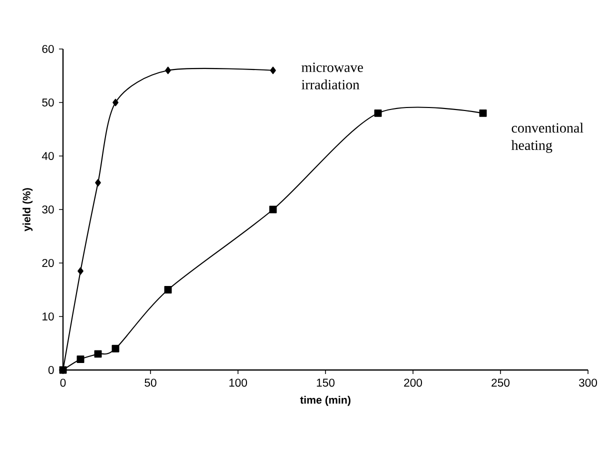 This screenshot has width=613, height=456. Describe the element at coordinates (547, 137) in the screenshot. I see `series-label: conventional heating` at that location.